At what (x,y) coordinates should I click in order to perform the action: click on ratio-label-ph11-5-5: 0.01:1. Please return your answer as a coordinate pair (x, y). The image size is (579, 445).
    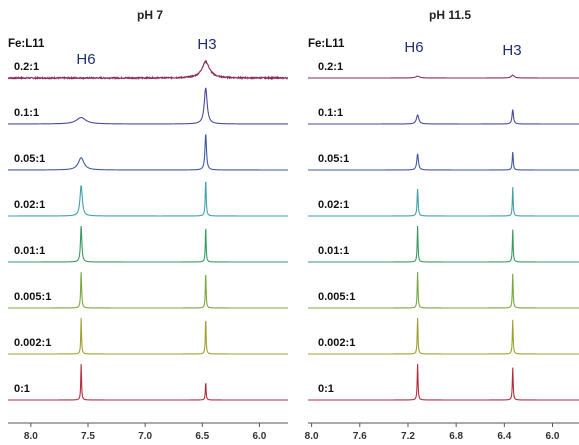
    Looking at the image, I should click on (333, 251).